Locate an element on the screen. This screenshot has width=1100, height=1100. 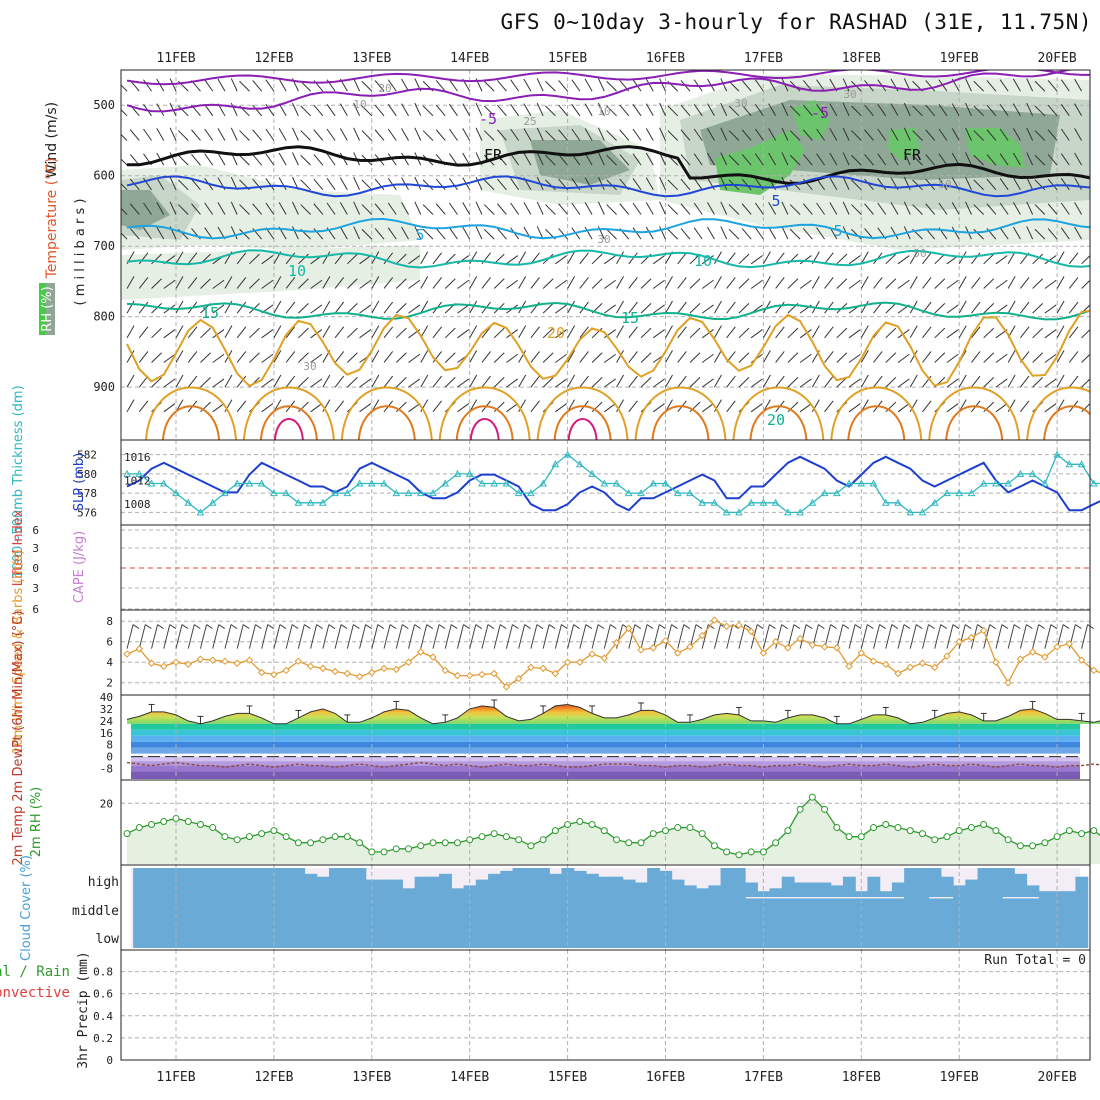
precip-tick: 0.2 is located at coordinates (103, 1038).